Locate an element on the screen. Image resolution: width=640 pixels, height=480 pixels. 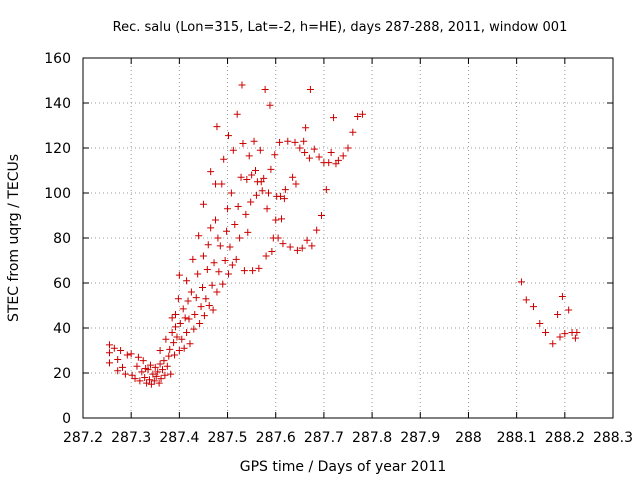
x-tick-label: 287.3 is located at coordinates (131, 438).